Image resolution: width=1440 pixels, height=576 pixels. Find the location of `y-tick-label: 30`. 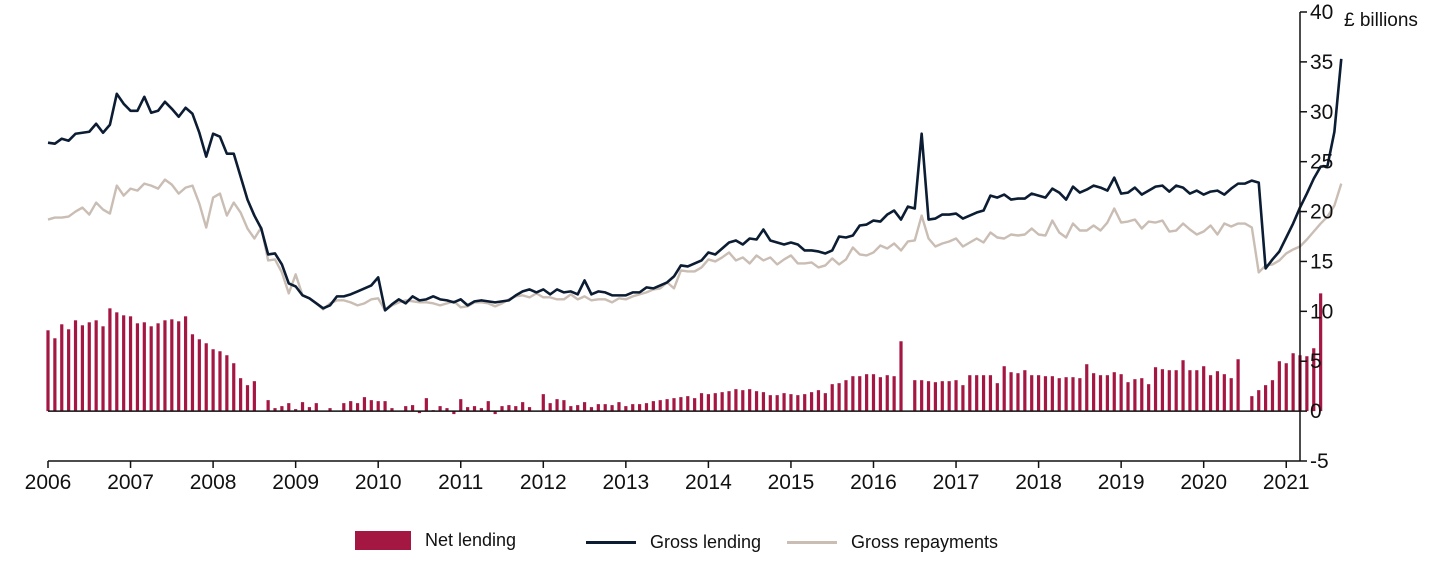

y-tick-label: 30 is located at coordinates (1321, 112).